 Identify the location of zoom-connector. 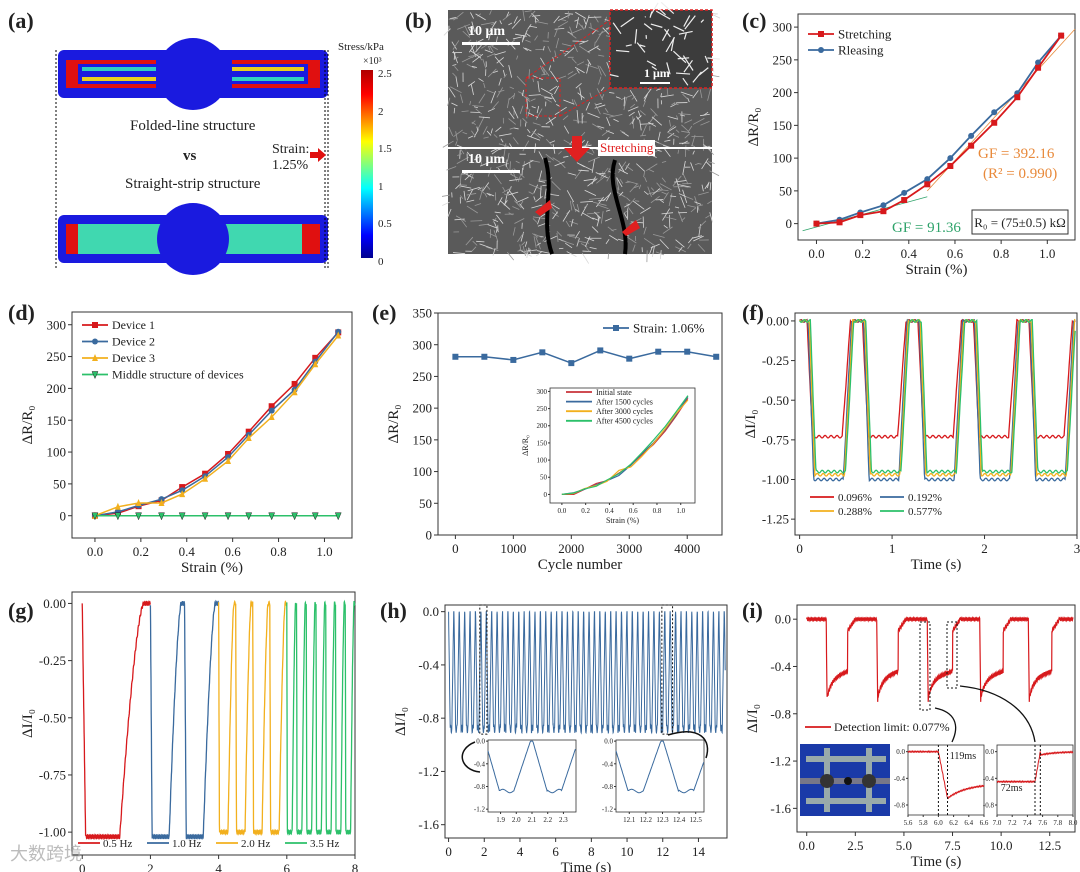
(585, 102).